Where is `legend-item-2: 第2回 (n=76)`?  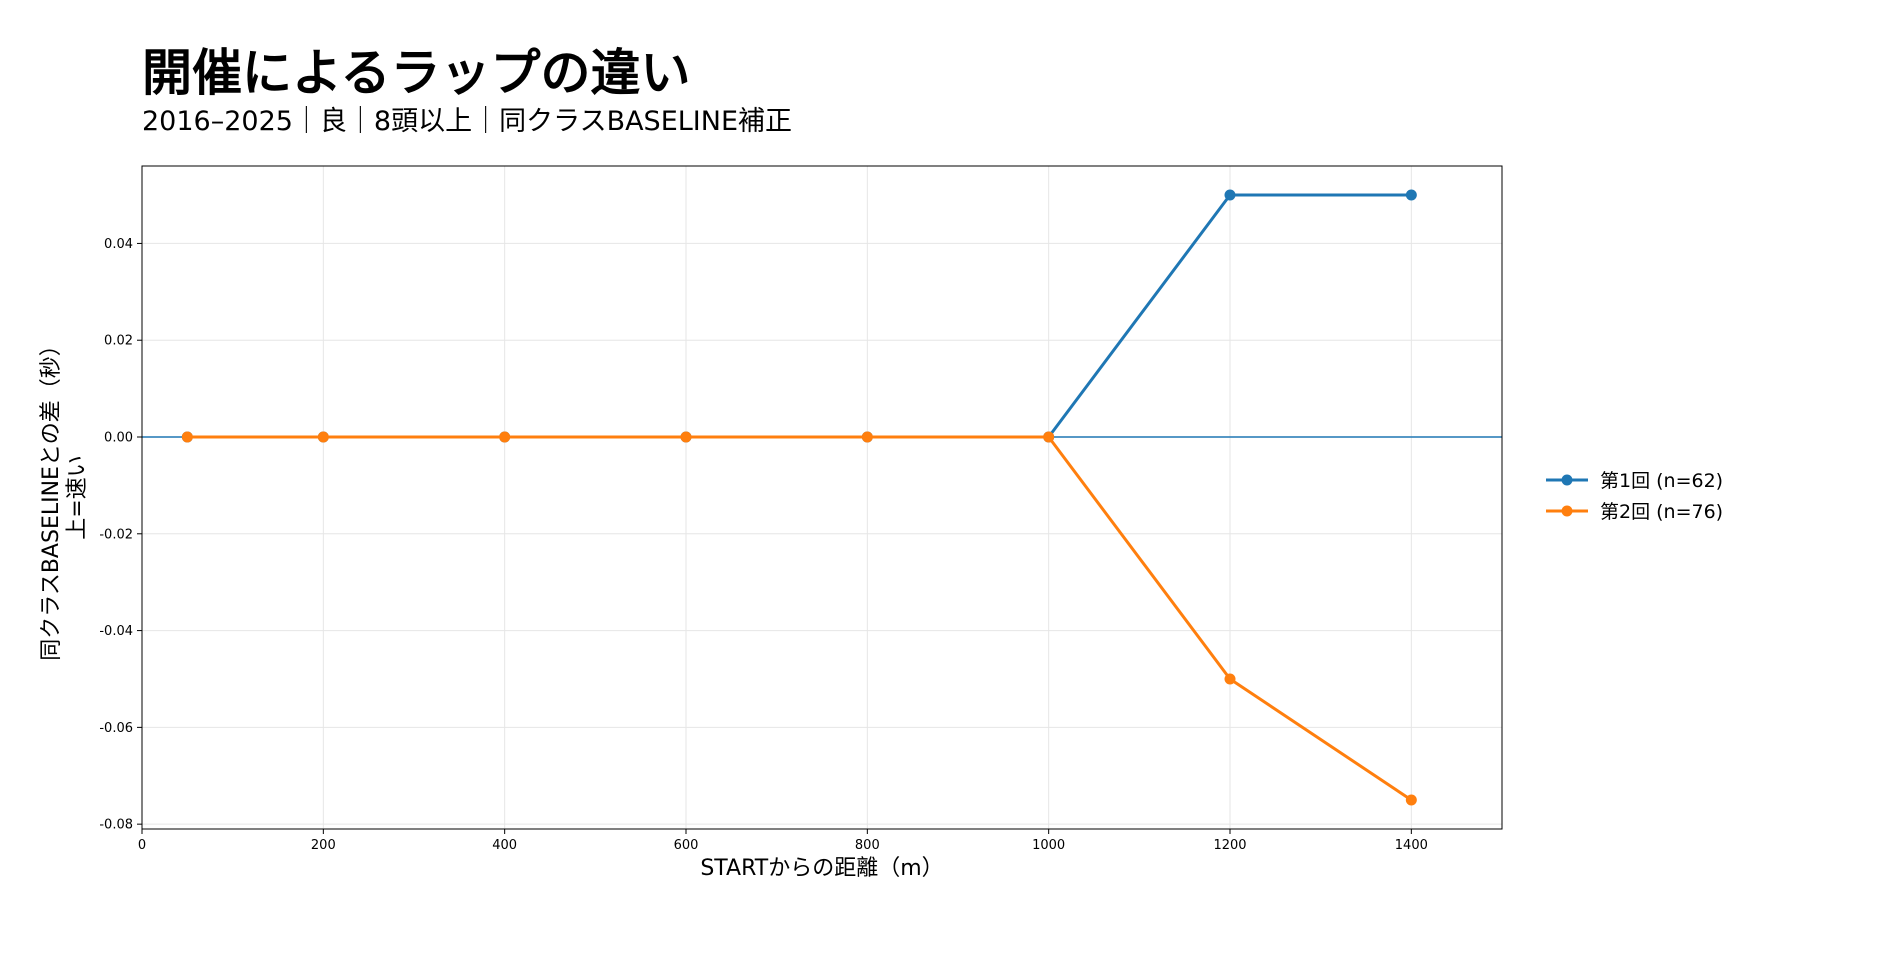
legend-item-2: 第2回 (n=76) is located at coordinates (1634, 512).